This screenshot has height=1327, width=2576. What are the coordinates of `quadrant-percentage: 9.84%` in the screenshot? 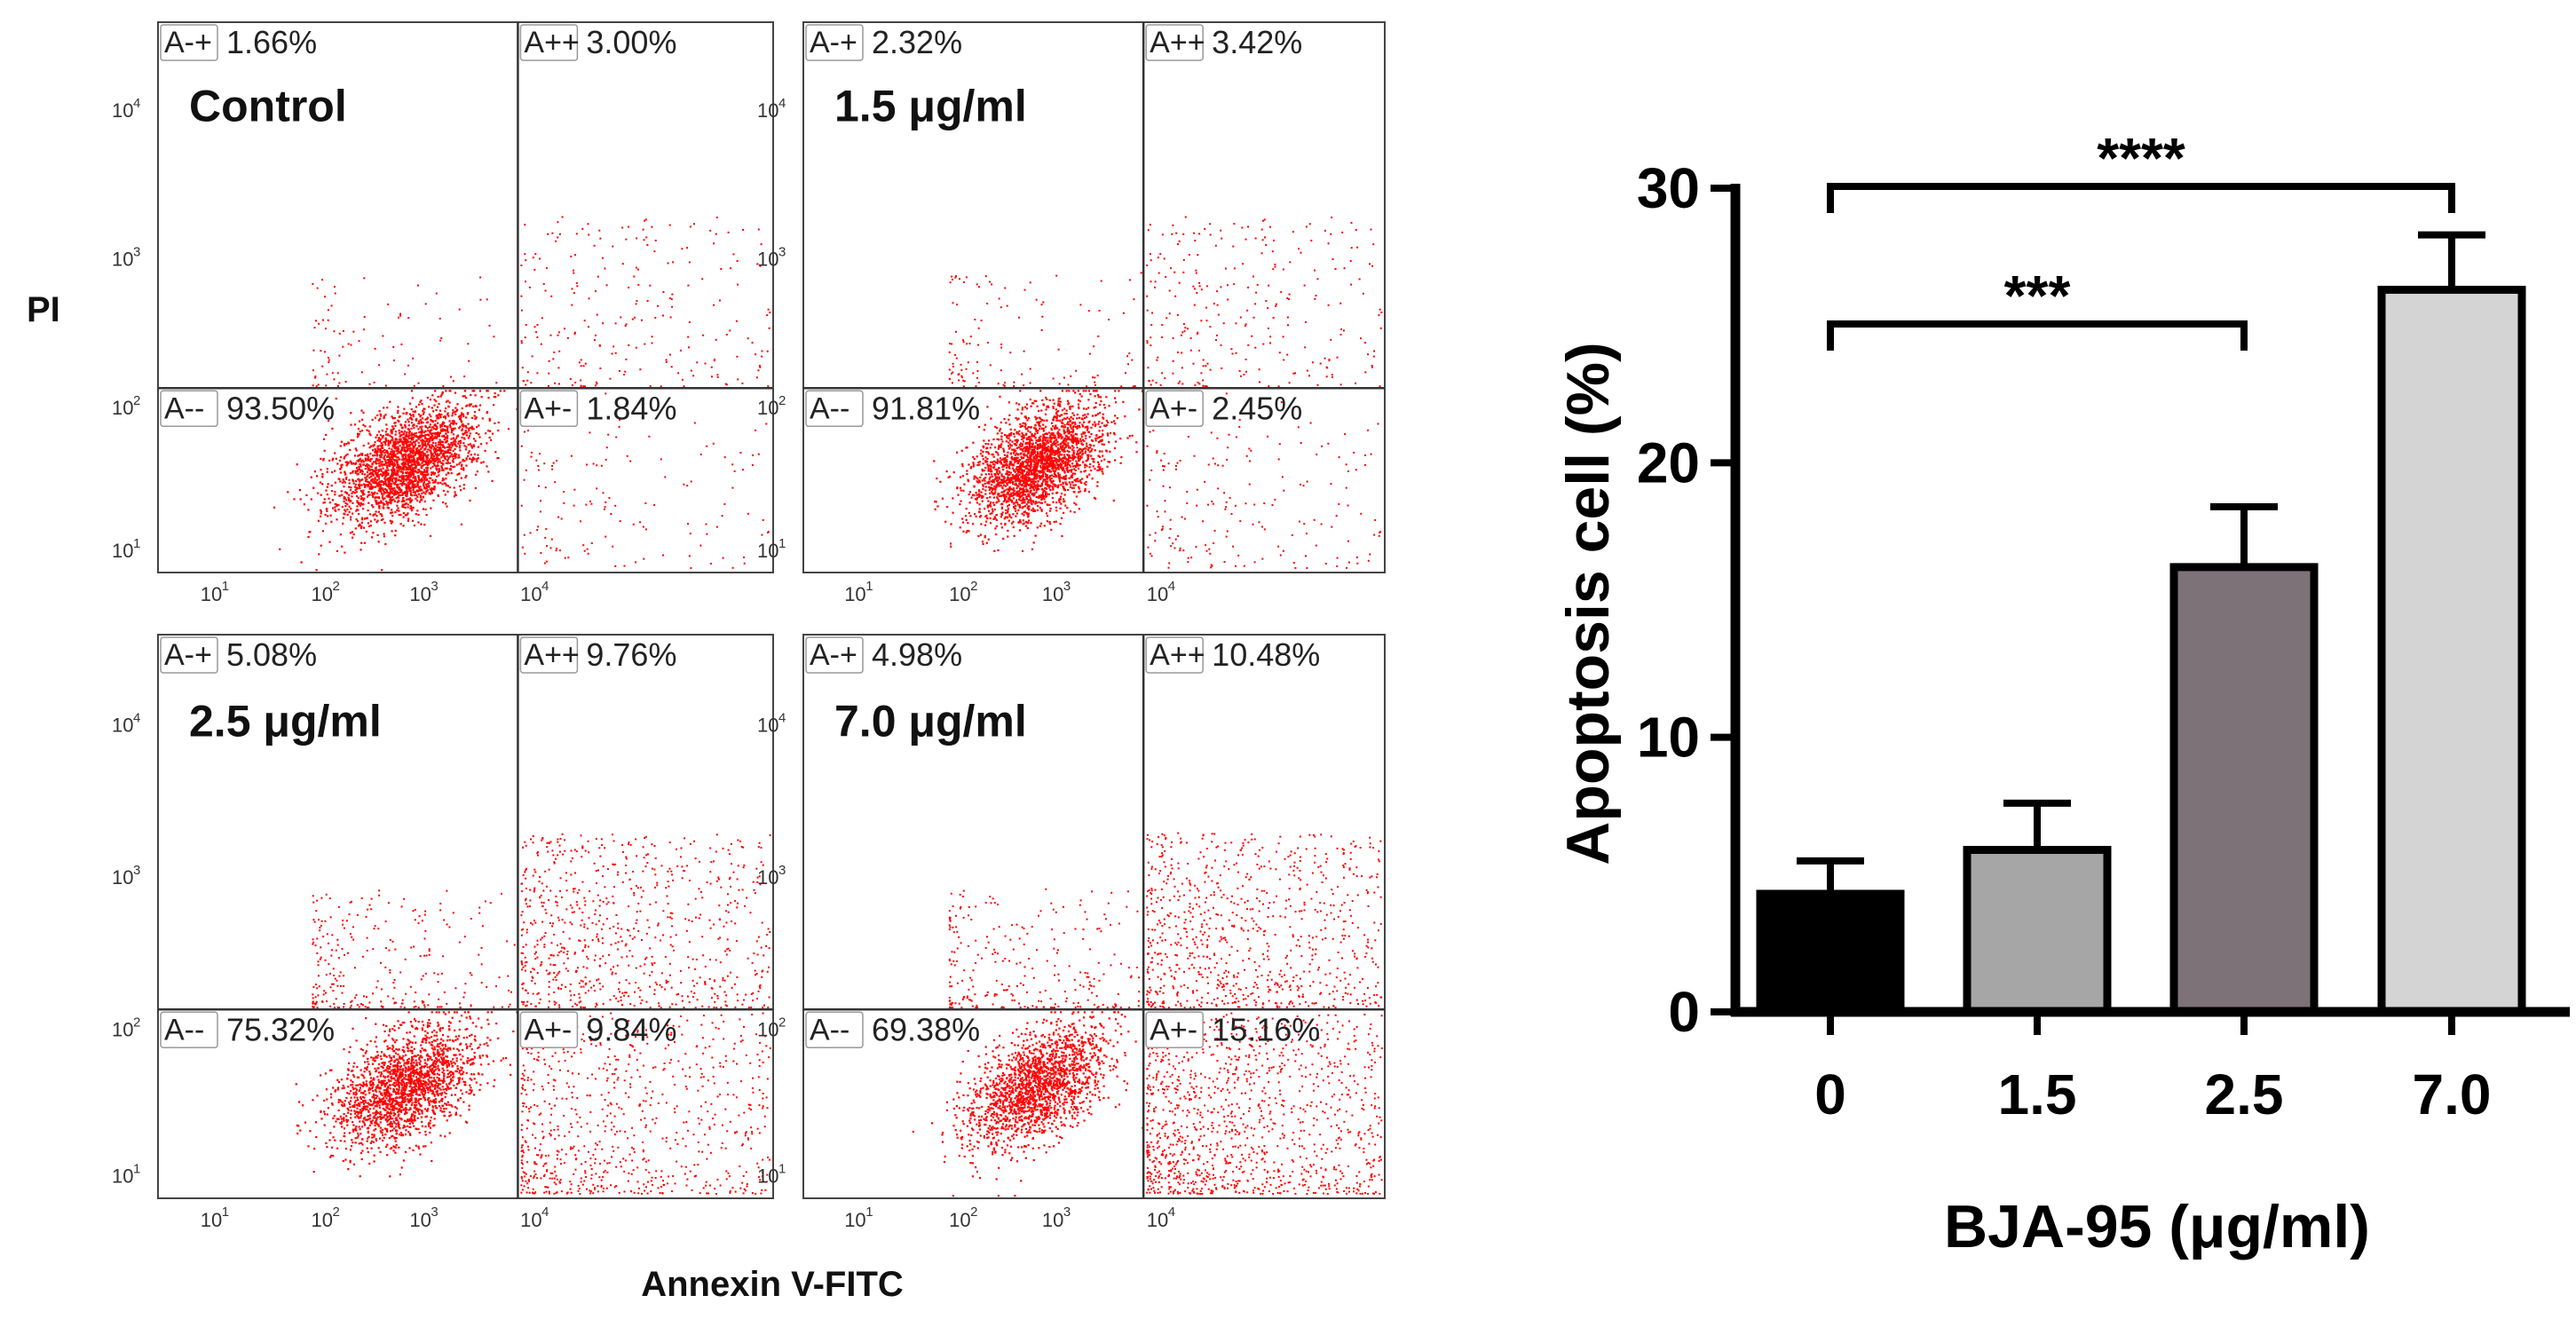 It's located at (631, 1029).